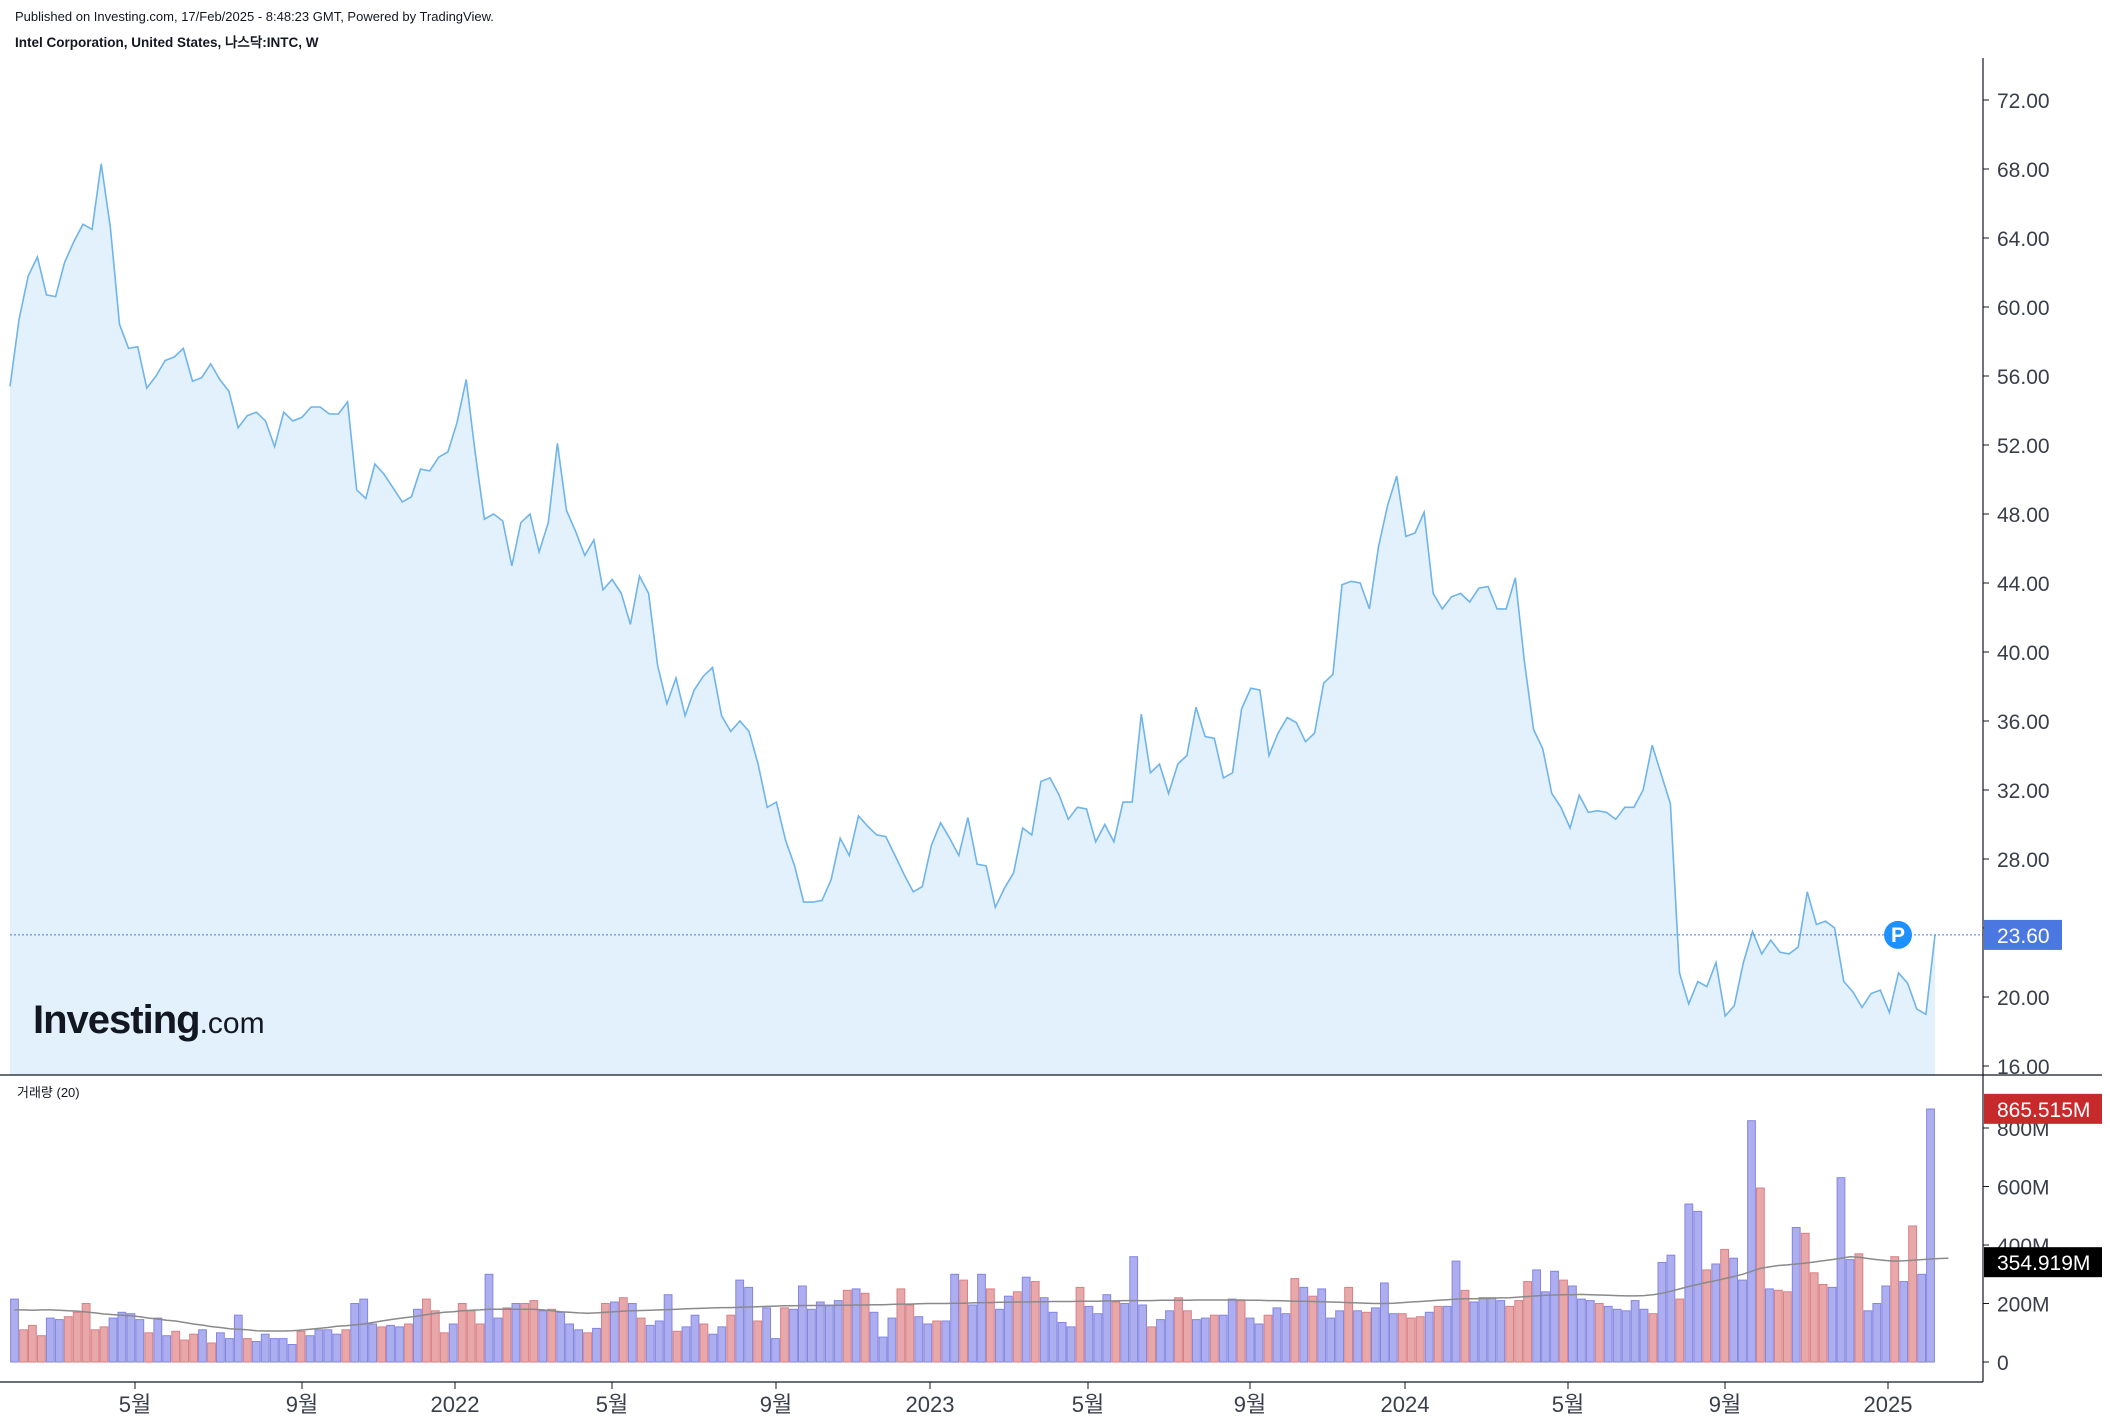 Image resolution: width=2110 pixels, height=1424 pixels. What do you see at coordinates (2023, 446) in the screenshot?
I see `price-tick-label: 52.00` at bounding box center [2023, 446].